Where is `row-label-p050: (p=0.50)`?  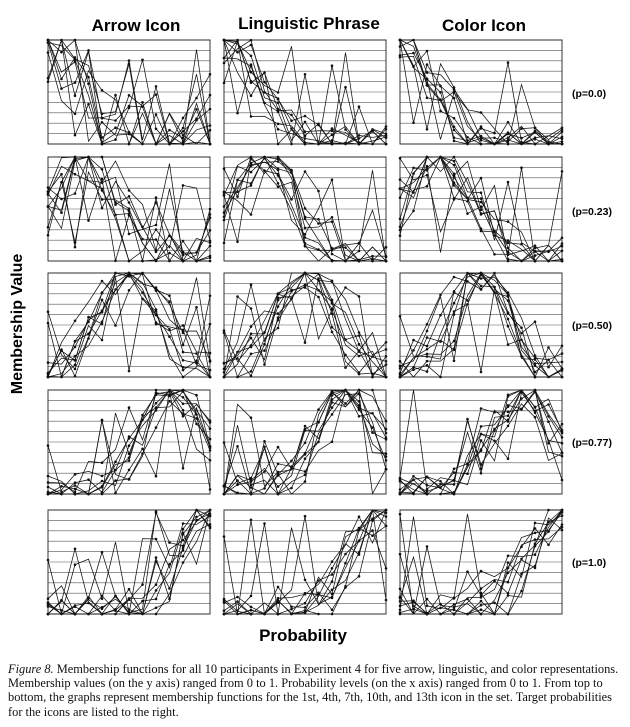 row-label-p050: (p=0.50) is located at coordinates (592, 326).